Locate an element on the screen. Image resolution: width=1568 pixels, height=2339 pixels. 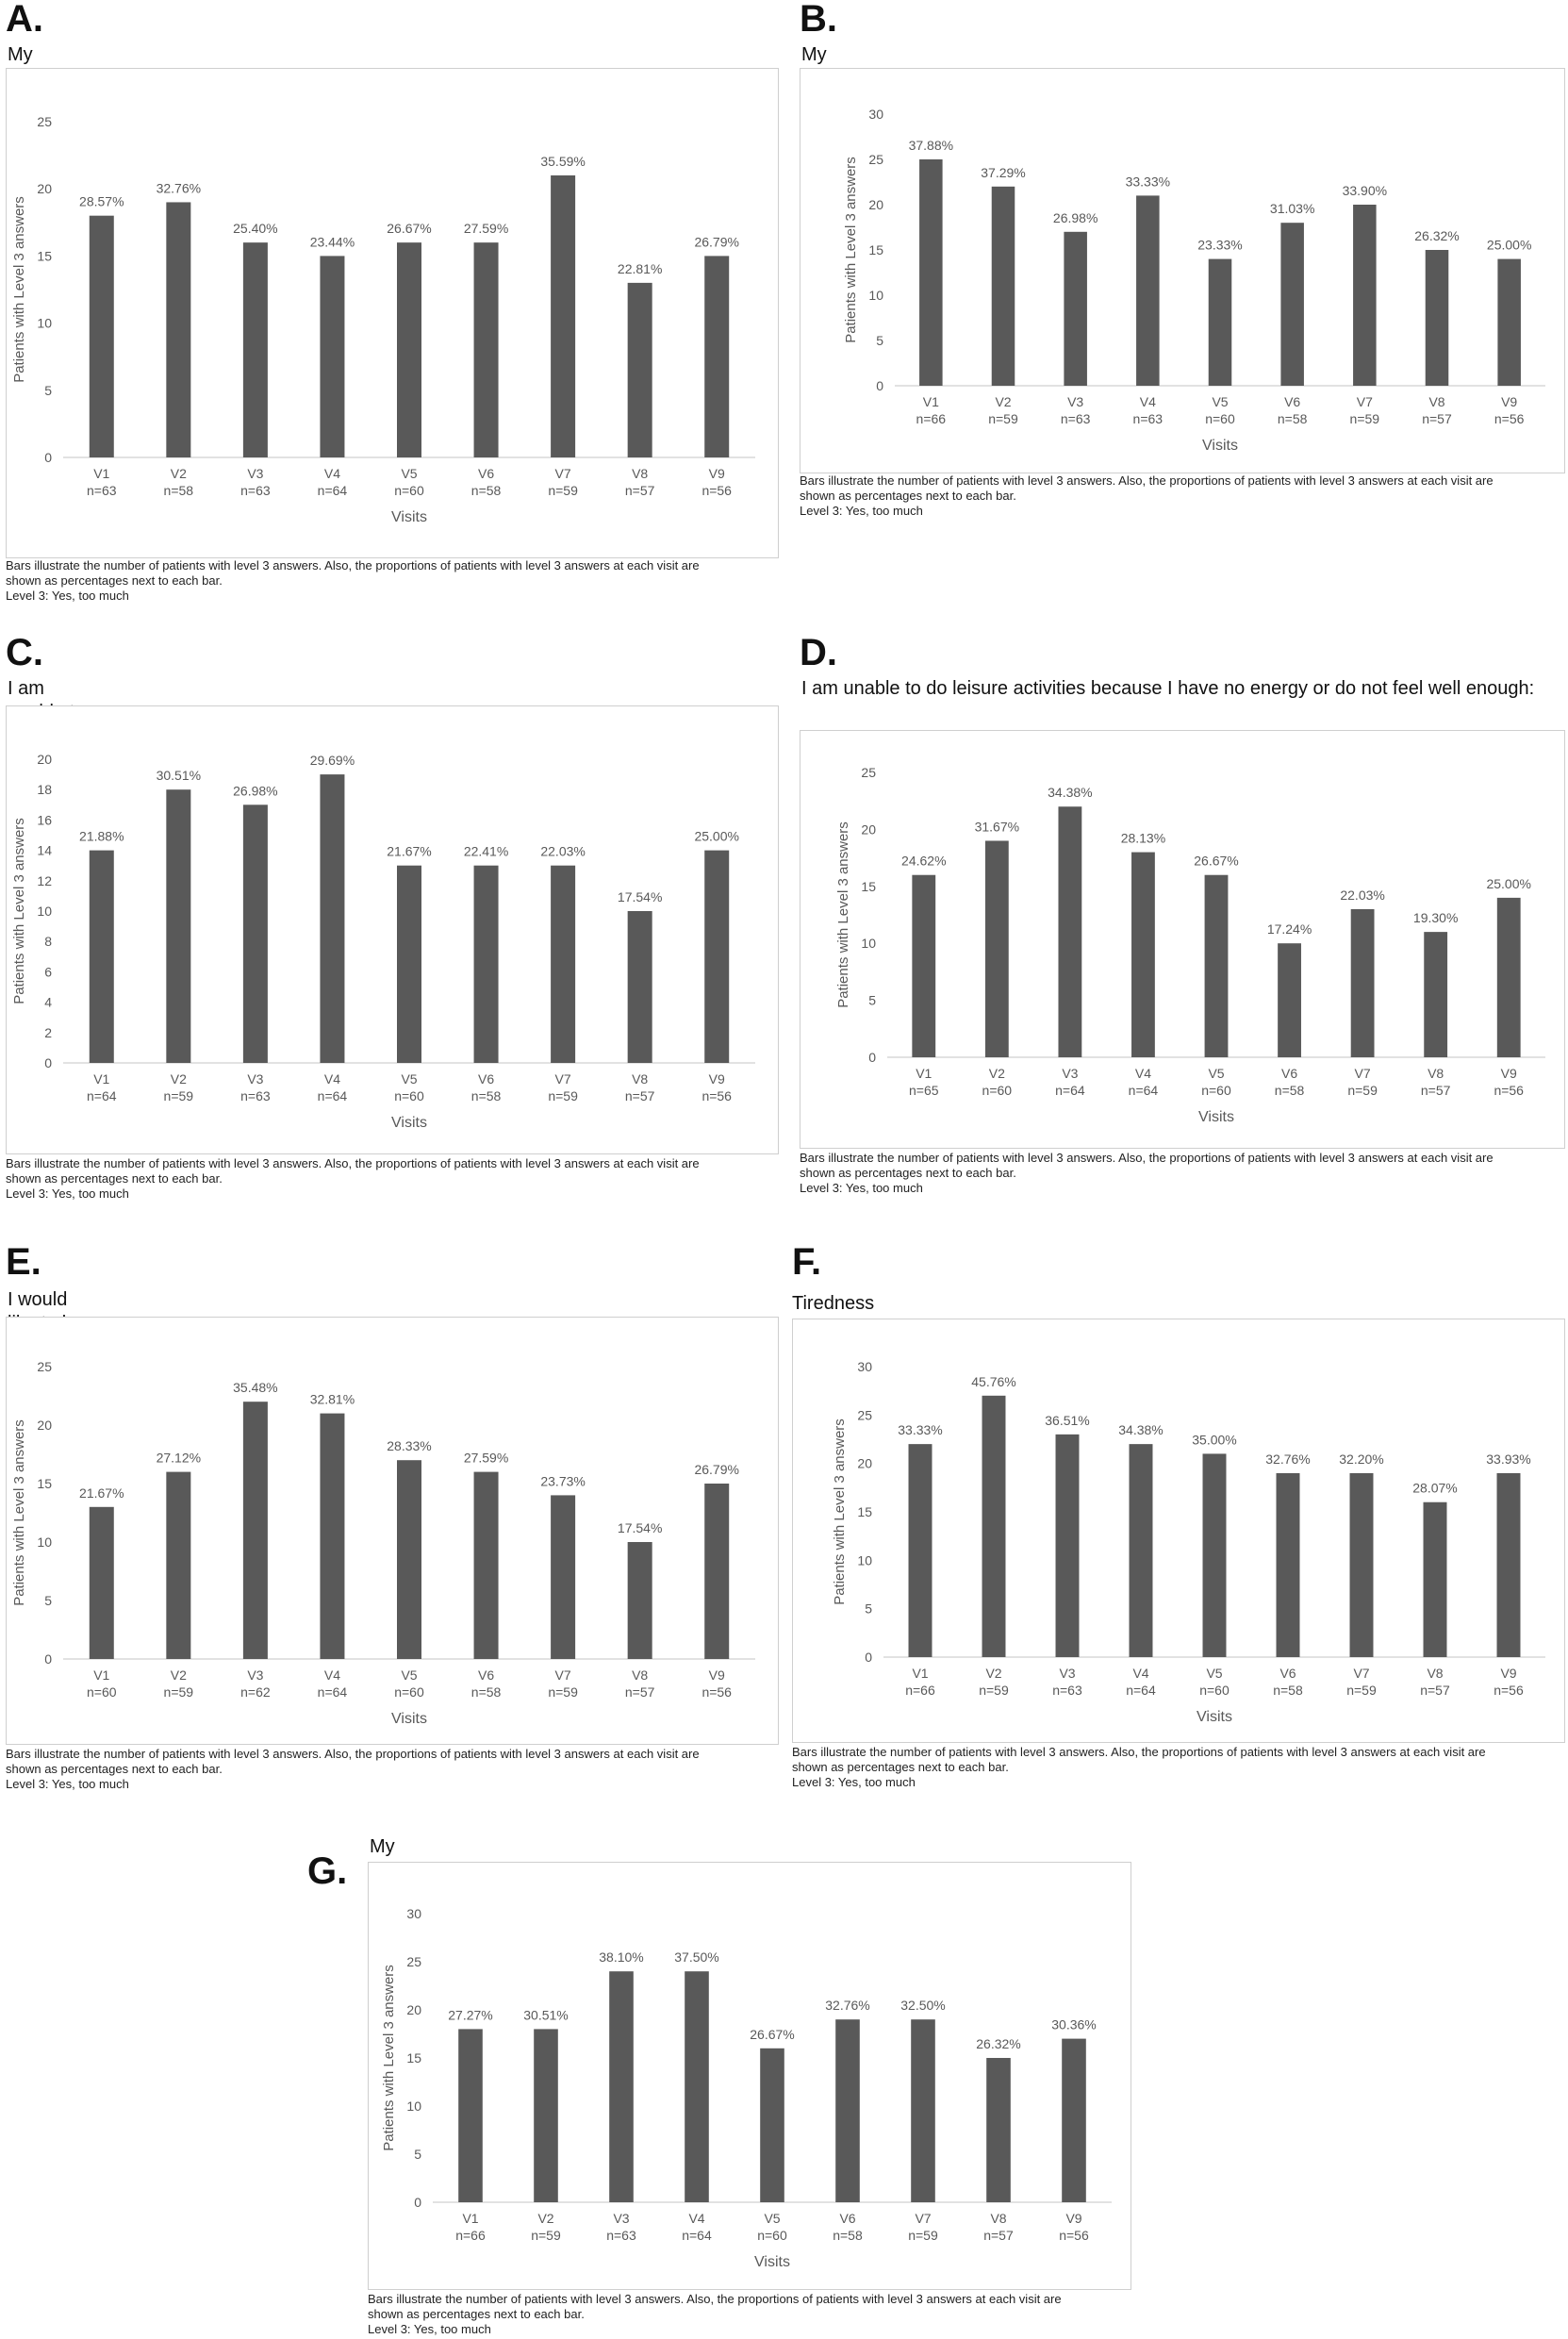
y-tick-label: 6 is located at coordinates (48, 971).